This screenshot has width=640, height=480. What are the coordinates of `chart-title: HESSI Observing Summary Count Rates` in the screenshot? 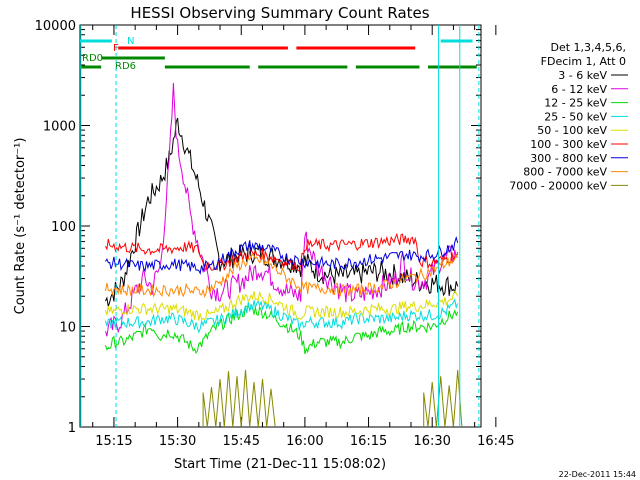 It's located at (279, 13).